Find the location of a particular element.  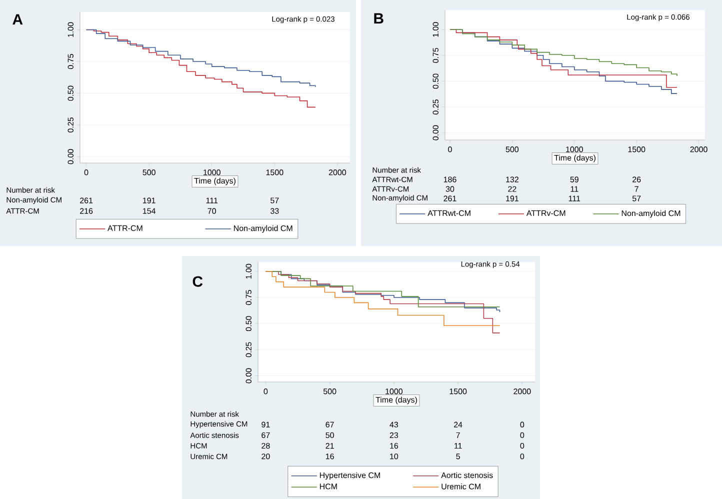

text: 23 is located at coordinates (394, 435).